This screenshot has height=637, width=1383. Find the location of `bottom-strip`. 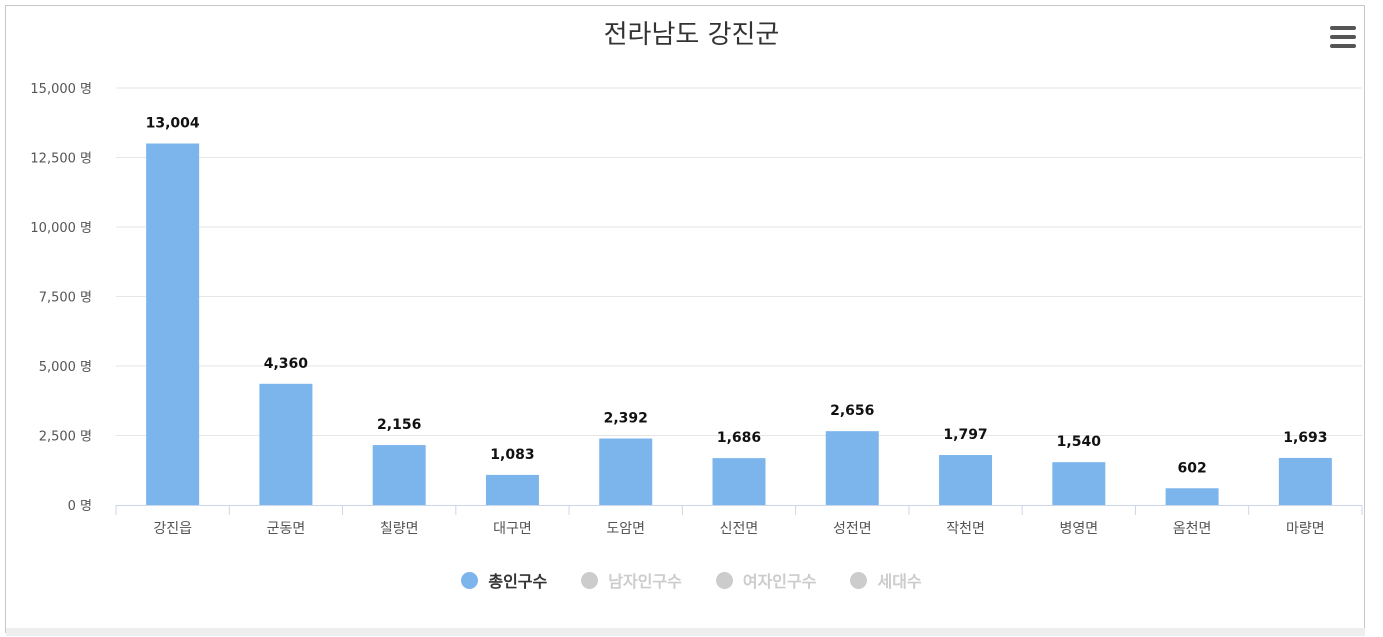

bottom-strip is located at coordinates (685, 632).